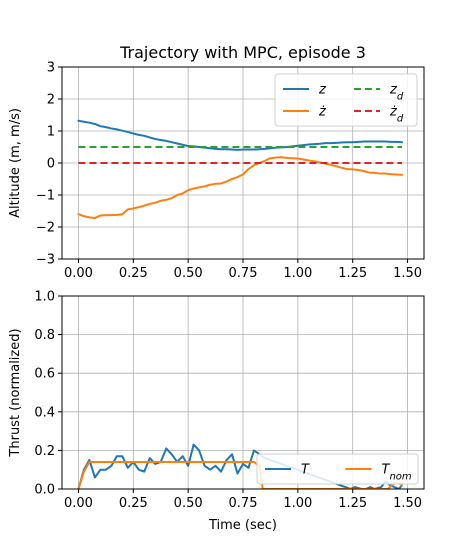  What do you see at coordinates (305, 470) in the screenshot?
I see `legend-label: T` at bounding box center [305, 470].